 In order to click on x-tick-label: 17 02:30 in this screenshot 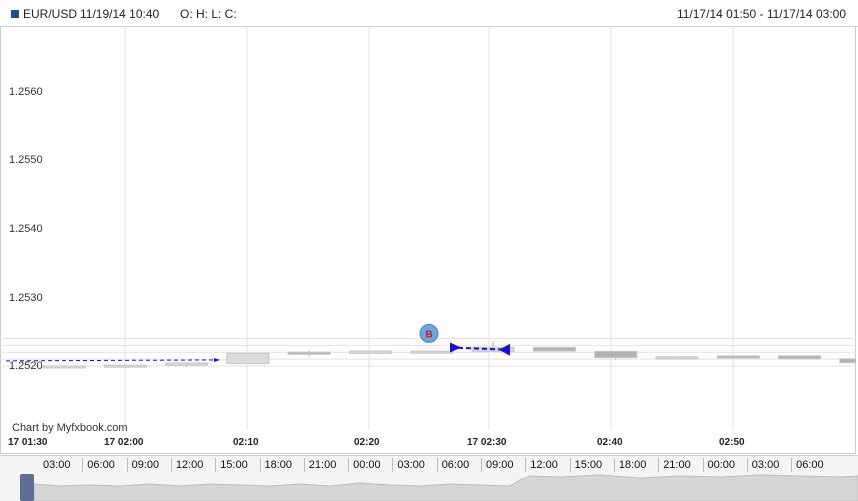, I will do `click(487, 442)`.